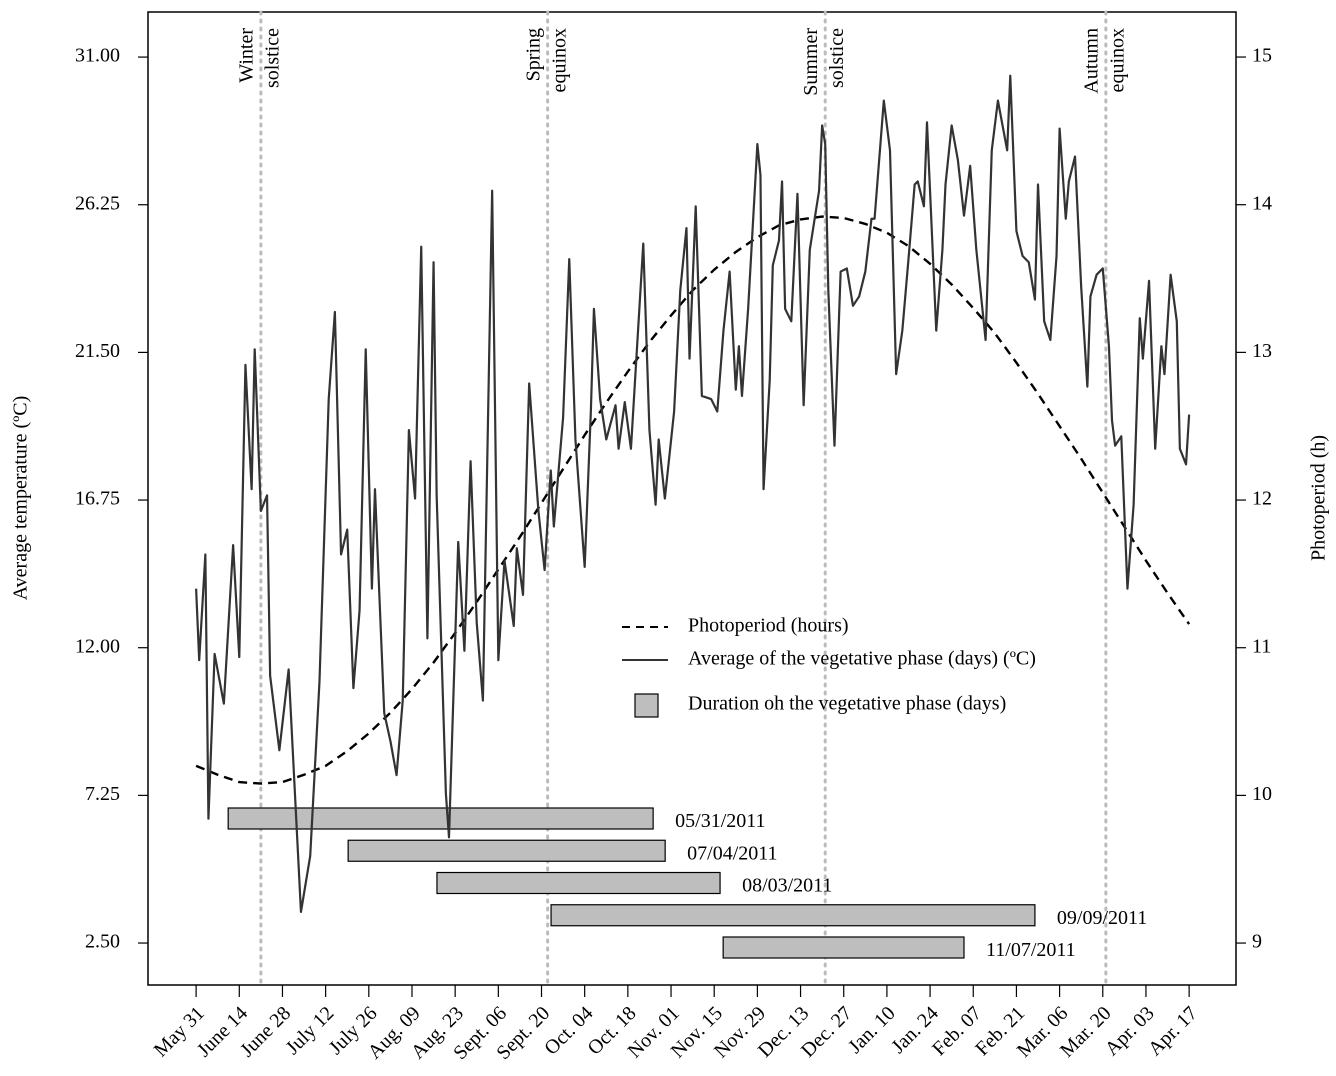 The width and height of the screenshot is (1336, 1076). What do you see at coordinates (1031, 950) in the screenshot?
I see `bar-label: 11/07/2011` at bounding box center [1031, 950].